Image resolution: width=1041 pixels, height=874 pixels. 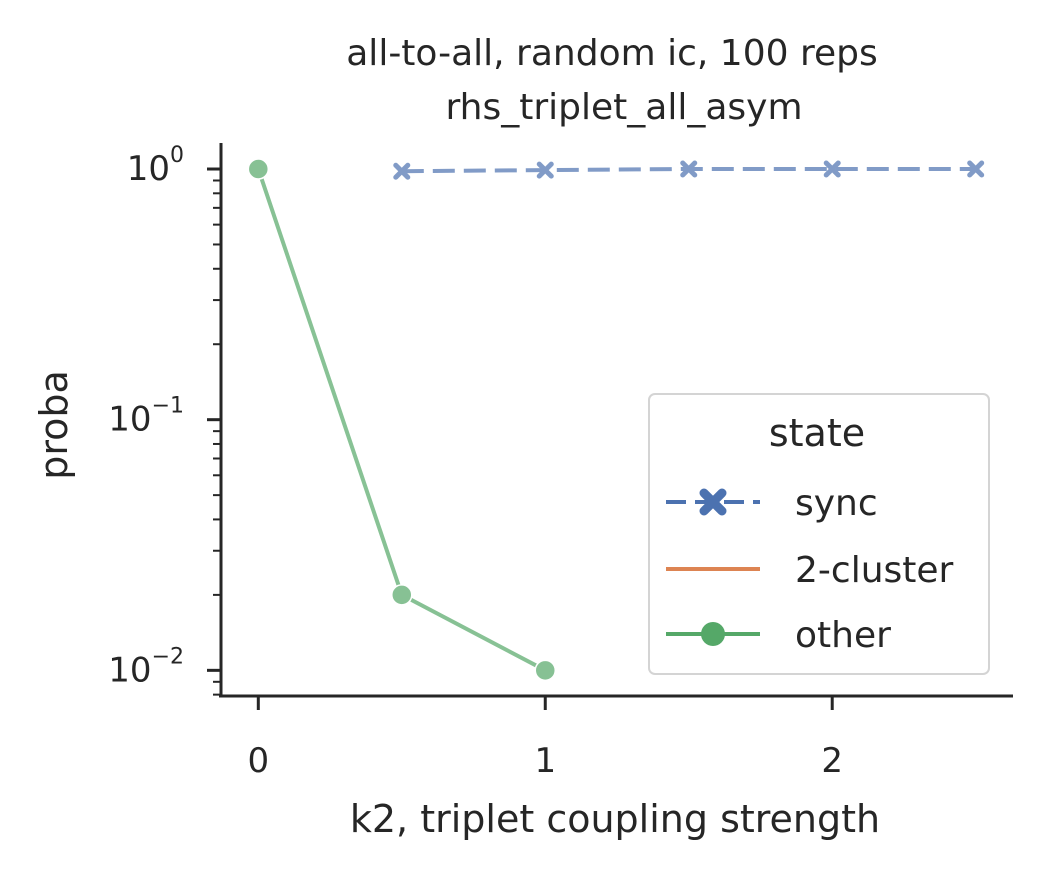 I want to click on x-ticks: 0 1 2, so click(x=545, y=738).